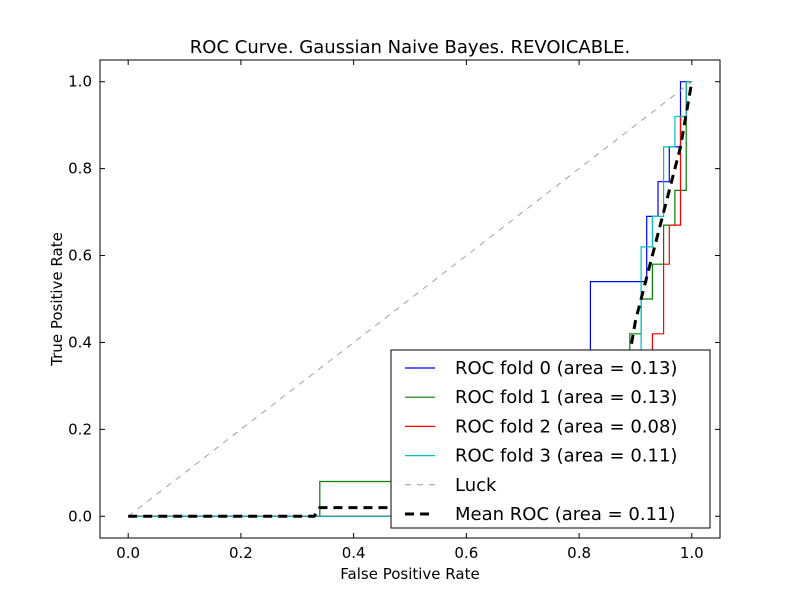 The height and width of the screenshot is (600, 800). What do you see at coordinates (566, 426) in the screenshot?
I see `legend-label: ROC fold 2 (area = 0.08)` at bounding box center [566, 426].